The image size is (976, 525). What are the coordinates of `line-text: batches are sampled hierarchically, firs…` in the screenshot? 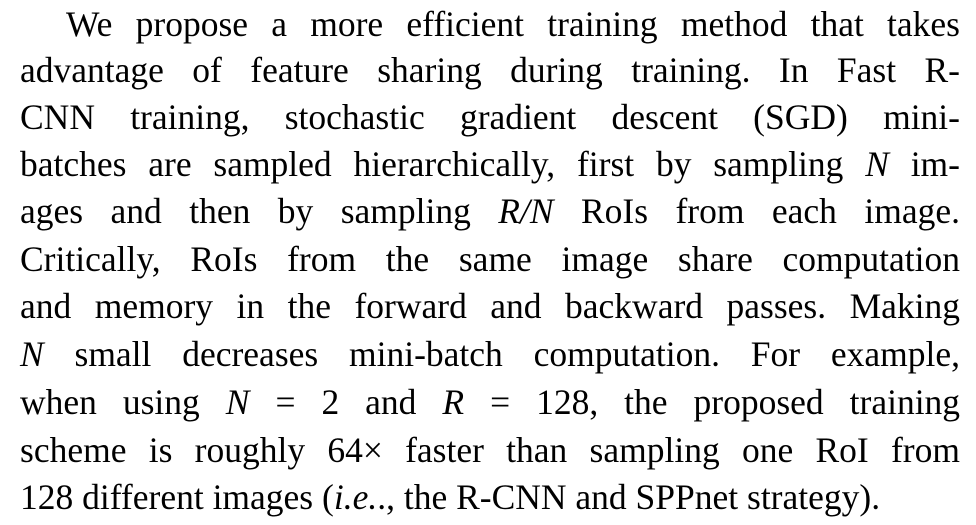 It's located at (432, 164).